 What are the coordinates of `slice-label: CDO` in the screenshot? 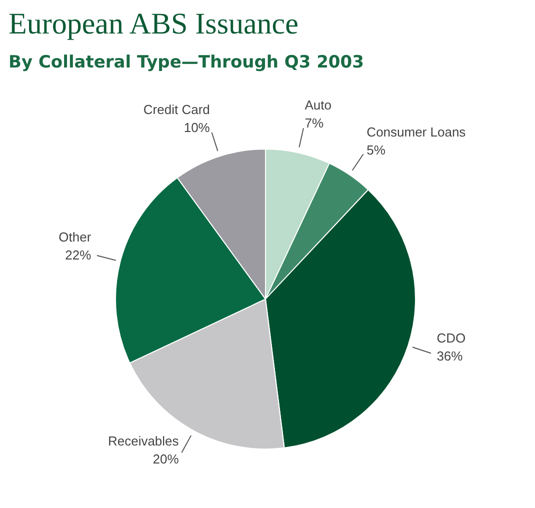 It's located at (451, 338).